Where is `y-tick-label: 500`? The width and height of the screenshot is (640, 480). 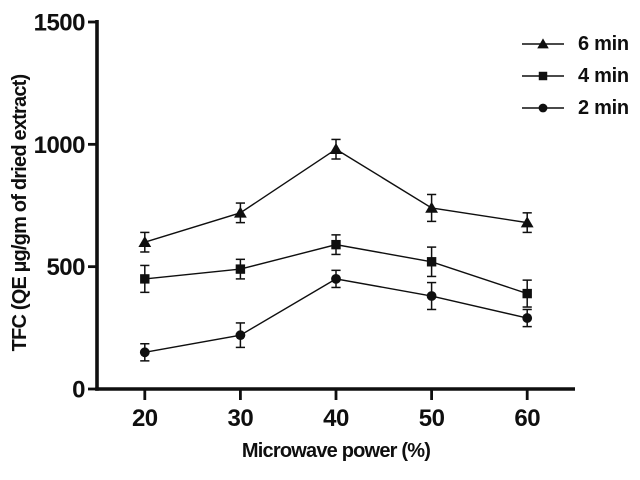 y-tick-label: 500 is located at coordinates (65, 267).